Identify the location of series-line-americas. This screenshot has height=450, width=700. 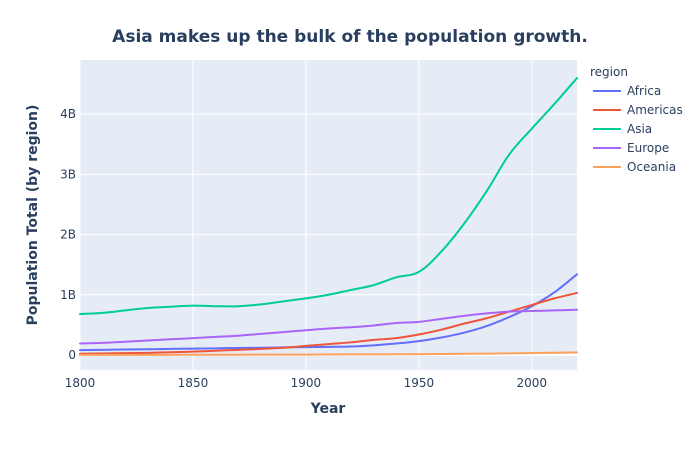
(328, 323).